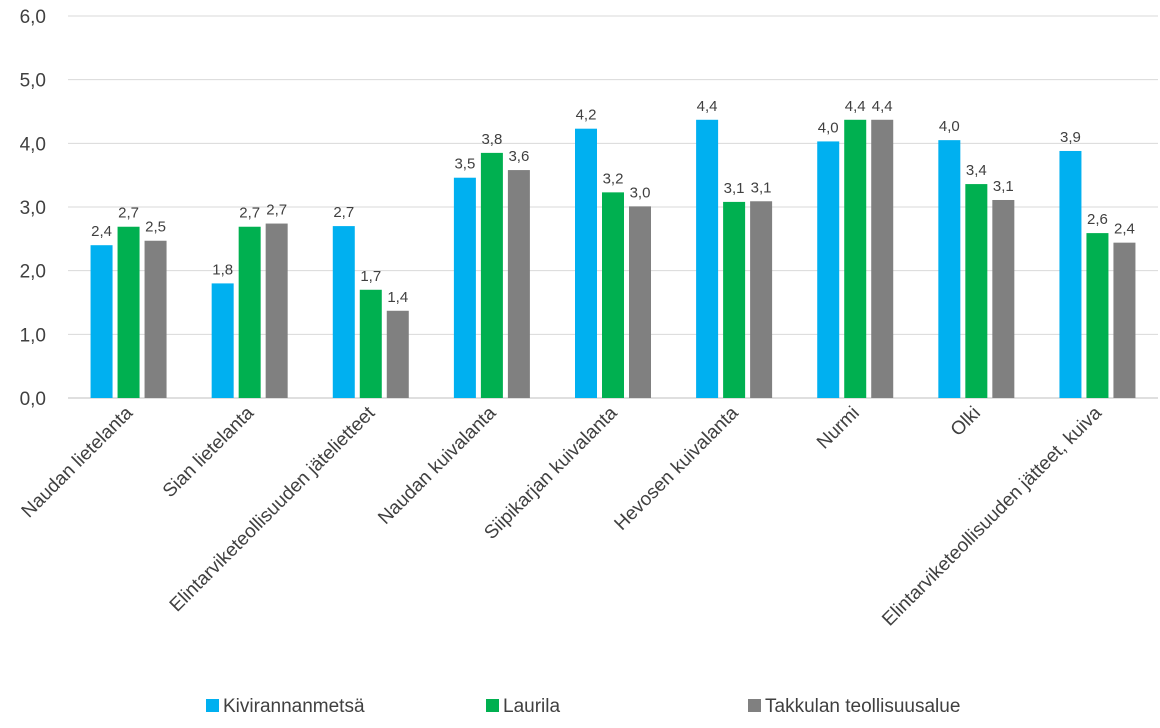 The height and width of the screenshot is (728, 1160). Describe the element at coordinates (294, 706) in the screenshot. I see `legend-label: Kivirannanmetsä` at that location.